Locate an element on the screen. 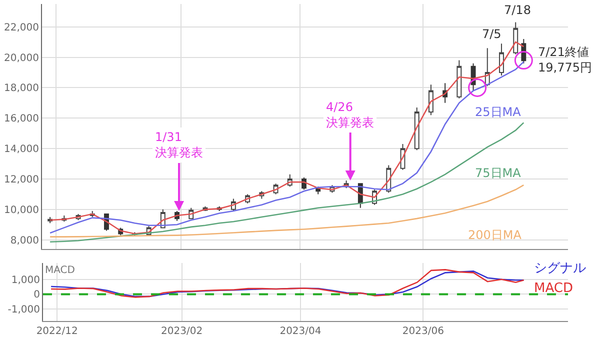 This screenshot has width=600, height=341. annotation: 7/18 is located at coordinates (517, 10).